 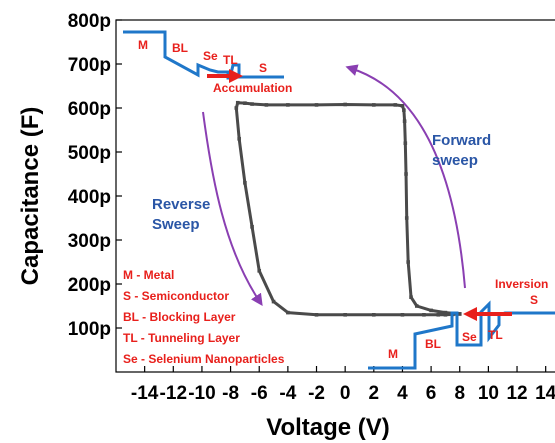 What do you see at coordinates (179, 317) in the screenshot?
I see `legend-item-blocking-layer: BL - Blocking Layer` at bounding box center [179, 317].